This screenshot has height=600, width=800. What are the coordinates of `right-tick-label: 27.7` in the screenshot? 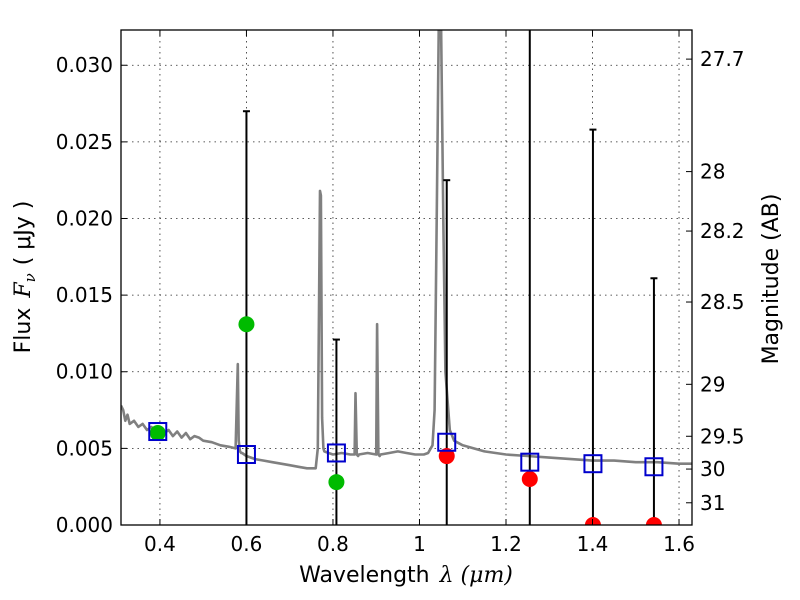 It's located at (722, 59).